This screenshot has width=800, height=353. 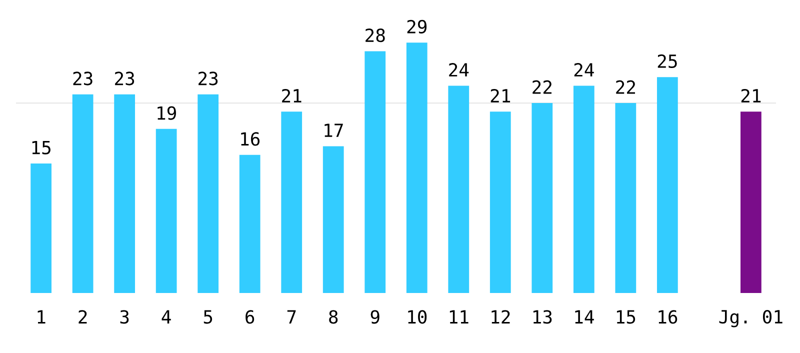 I want to click on x-tick-label: 15, so click(x=626, y=317).